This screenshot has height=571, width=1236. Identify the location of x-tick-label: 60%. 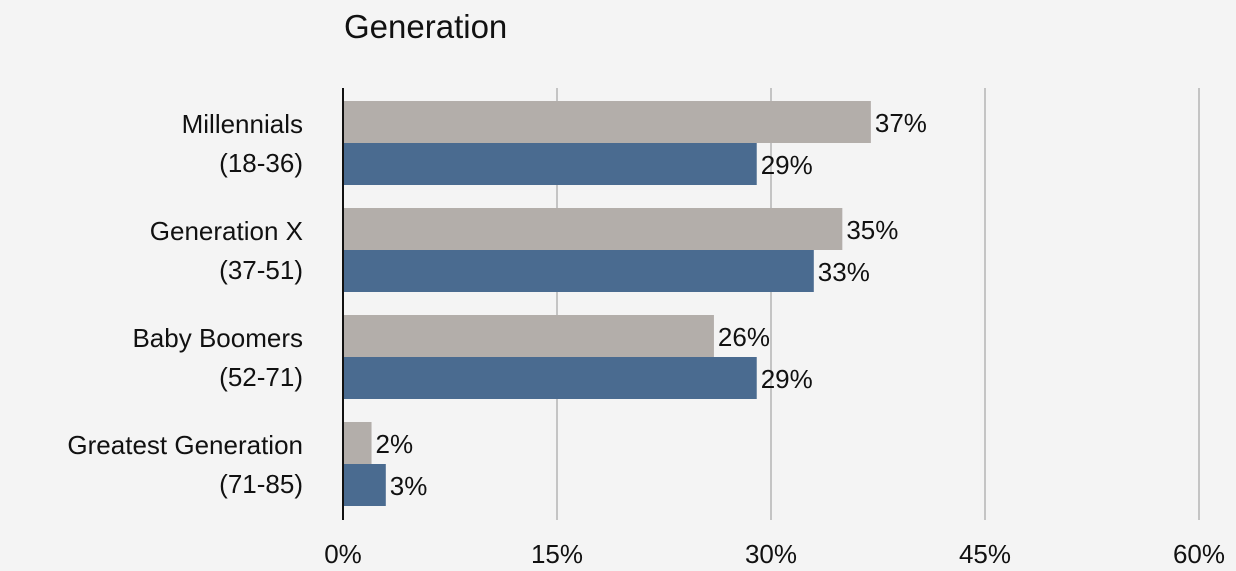
(1199, 554).